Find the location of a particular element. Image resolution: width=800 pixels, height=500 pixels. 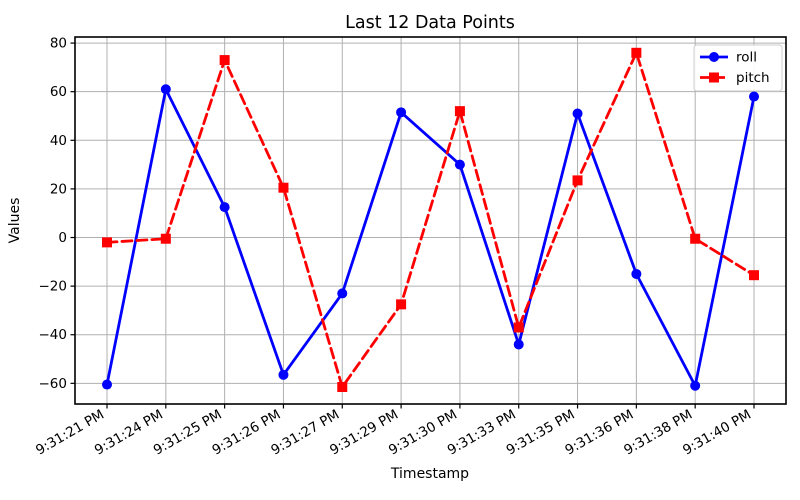

y-tick-label: −60 is located at coordinates (53, 384).